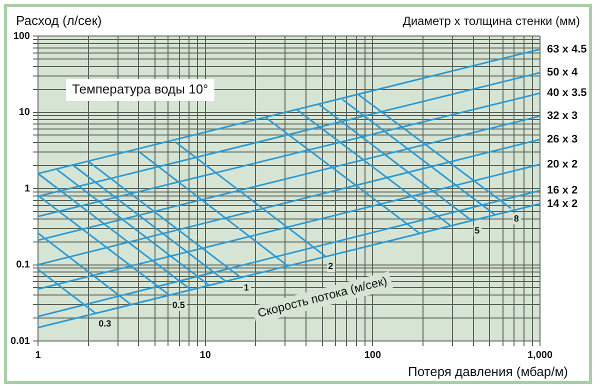  Describe the element at coordinates (477, 231) in the screenshot. I see `annotation: 5` at that location.